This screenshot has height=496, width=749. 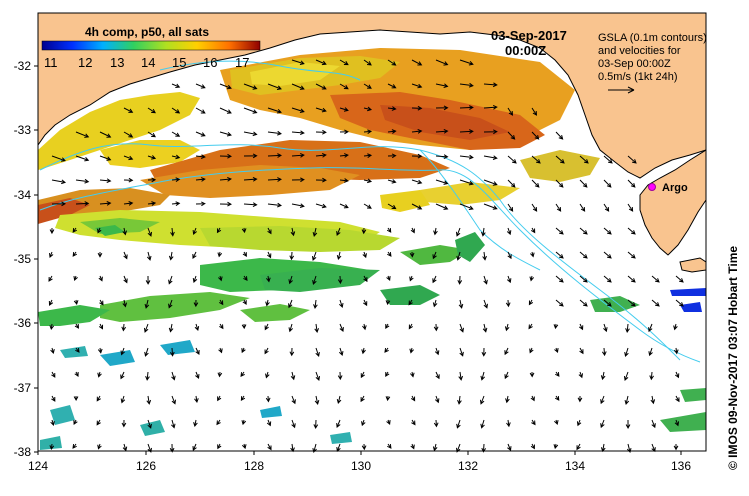 I want to click on y-tick: -38, so click(x=23, y=452).